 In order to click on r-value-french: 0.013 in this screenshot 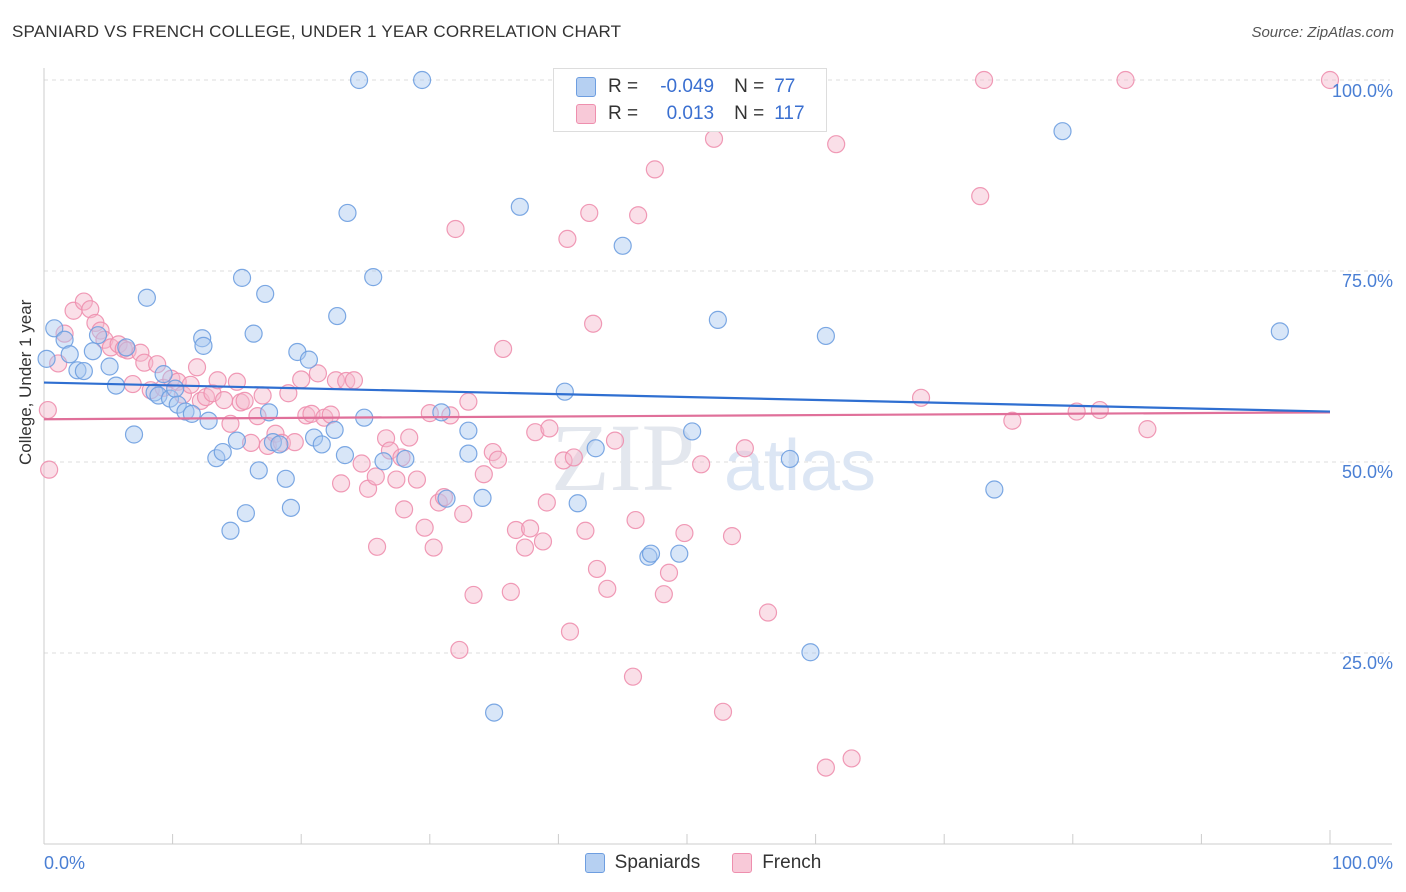, I will do `click(690, 113)`.